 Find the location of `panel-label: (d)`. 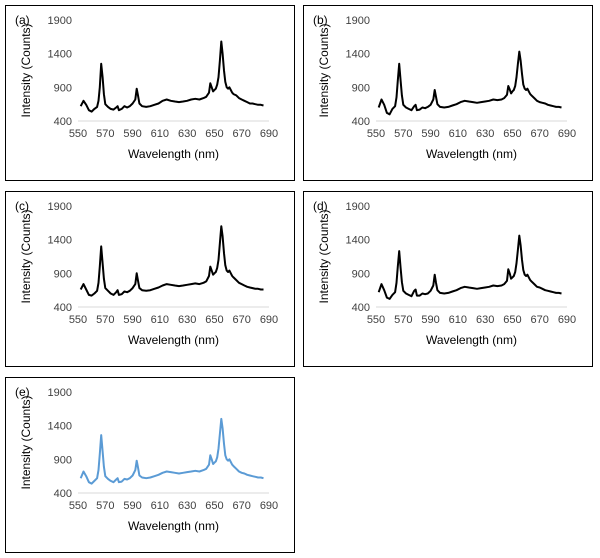

panel-label: (d) is located at coordinates (320, 206).